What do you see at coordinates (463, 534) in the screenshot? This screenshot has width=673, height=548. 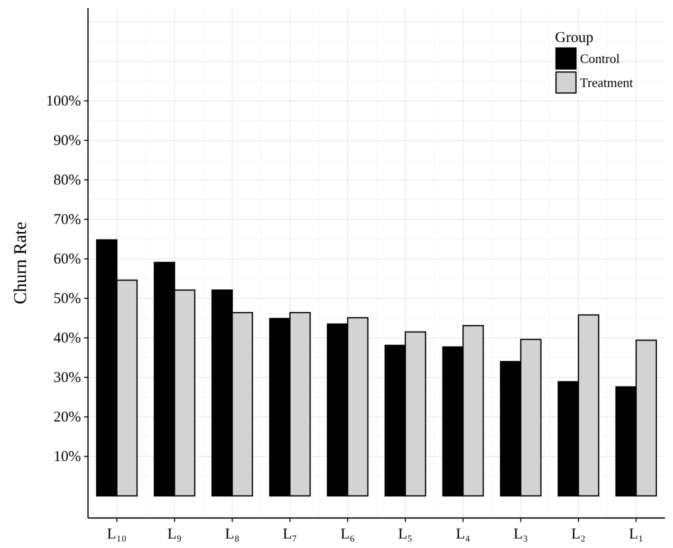 I see `x-tick-label: L₄` at bounding box center [463, 534].